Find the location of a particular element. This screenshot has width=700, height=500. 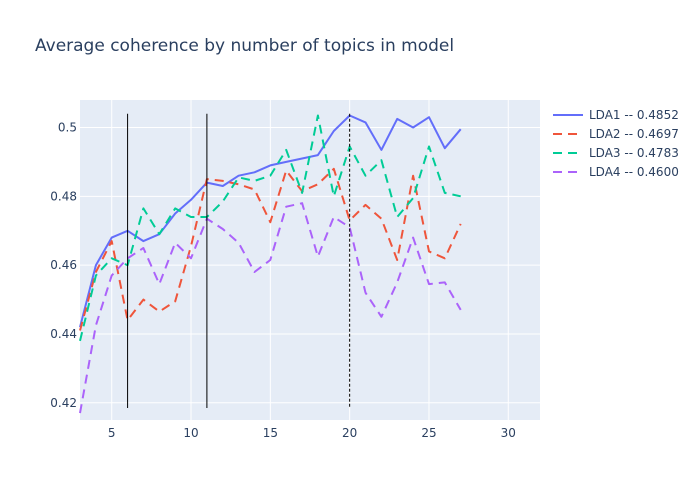

y-axis-ticks: 0.42 0.44 0.46 0.48 0.5 is located at coordinates (63, 265).